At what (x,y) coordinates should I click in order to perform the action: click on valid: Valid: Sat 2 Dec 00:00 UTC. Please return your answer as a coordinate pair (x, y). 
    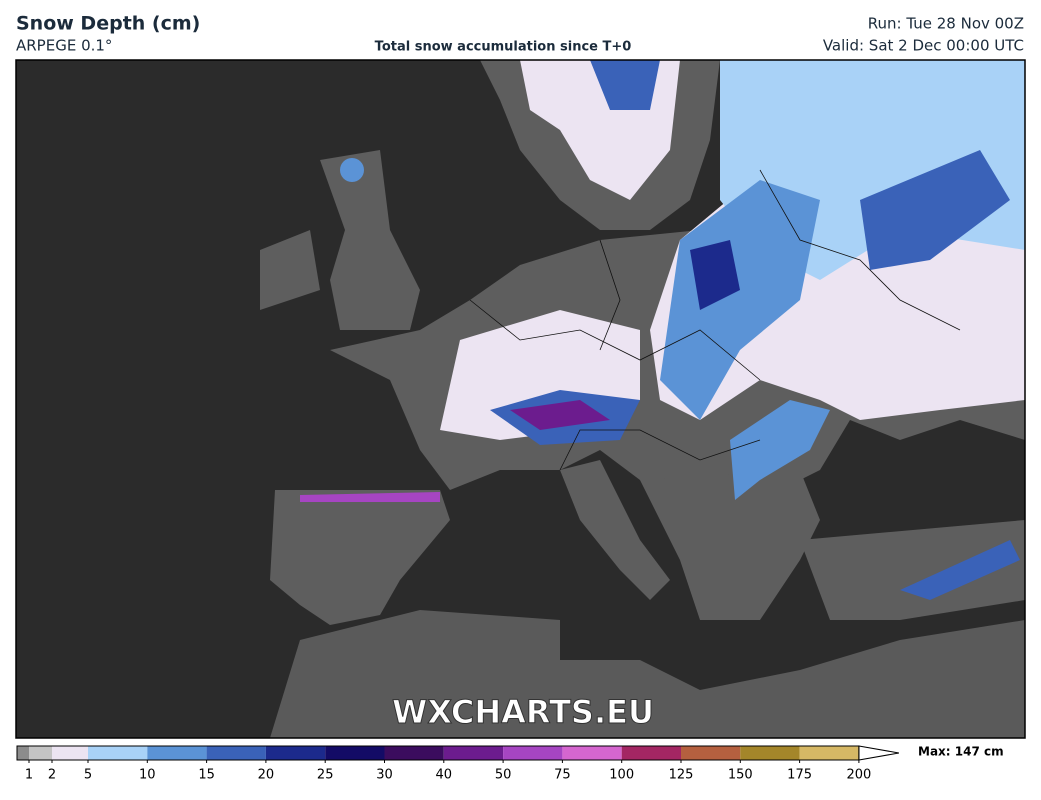
    Looking at the image, I should click on (923, 46).